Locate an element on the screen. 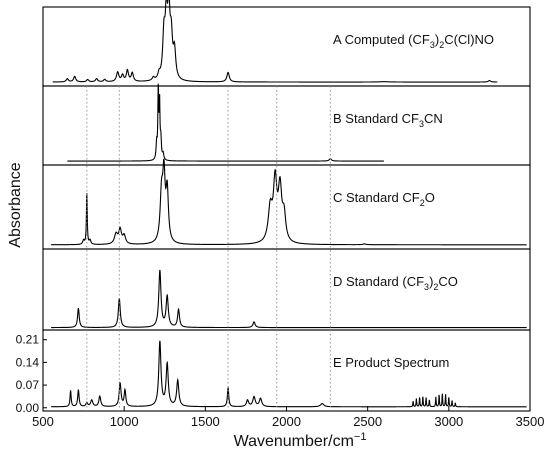  y-tick-label: 0.07 is located at coordinates (28, 385).